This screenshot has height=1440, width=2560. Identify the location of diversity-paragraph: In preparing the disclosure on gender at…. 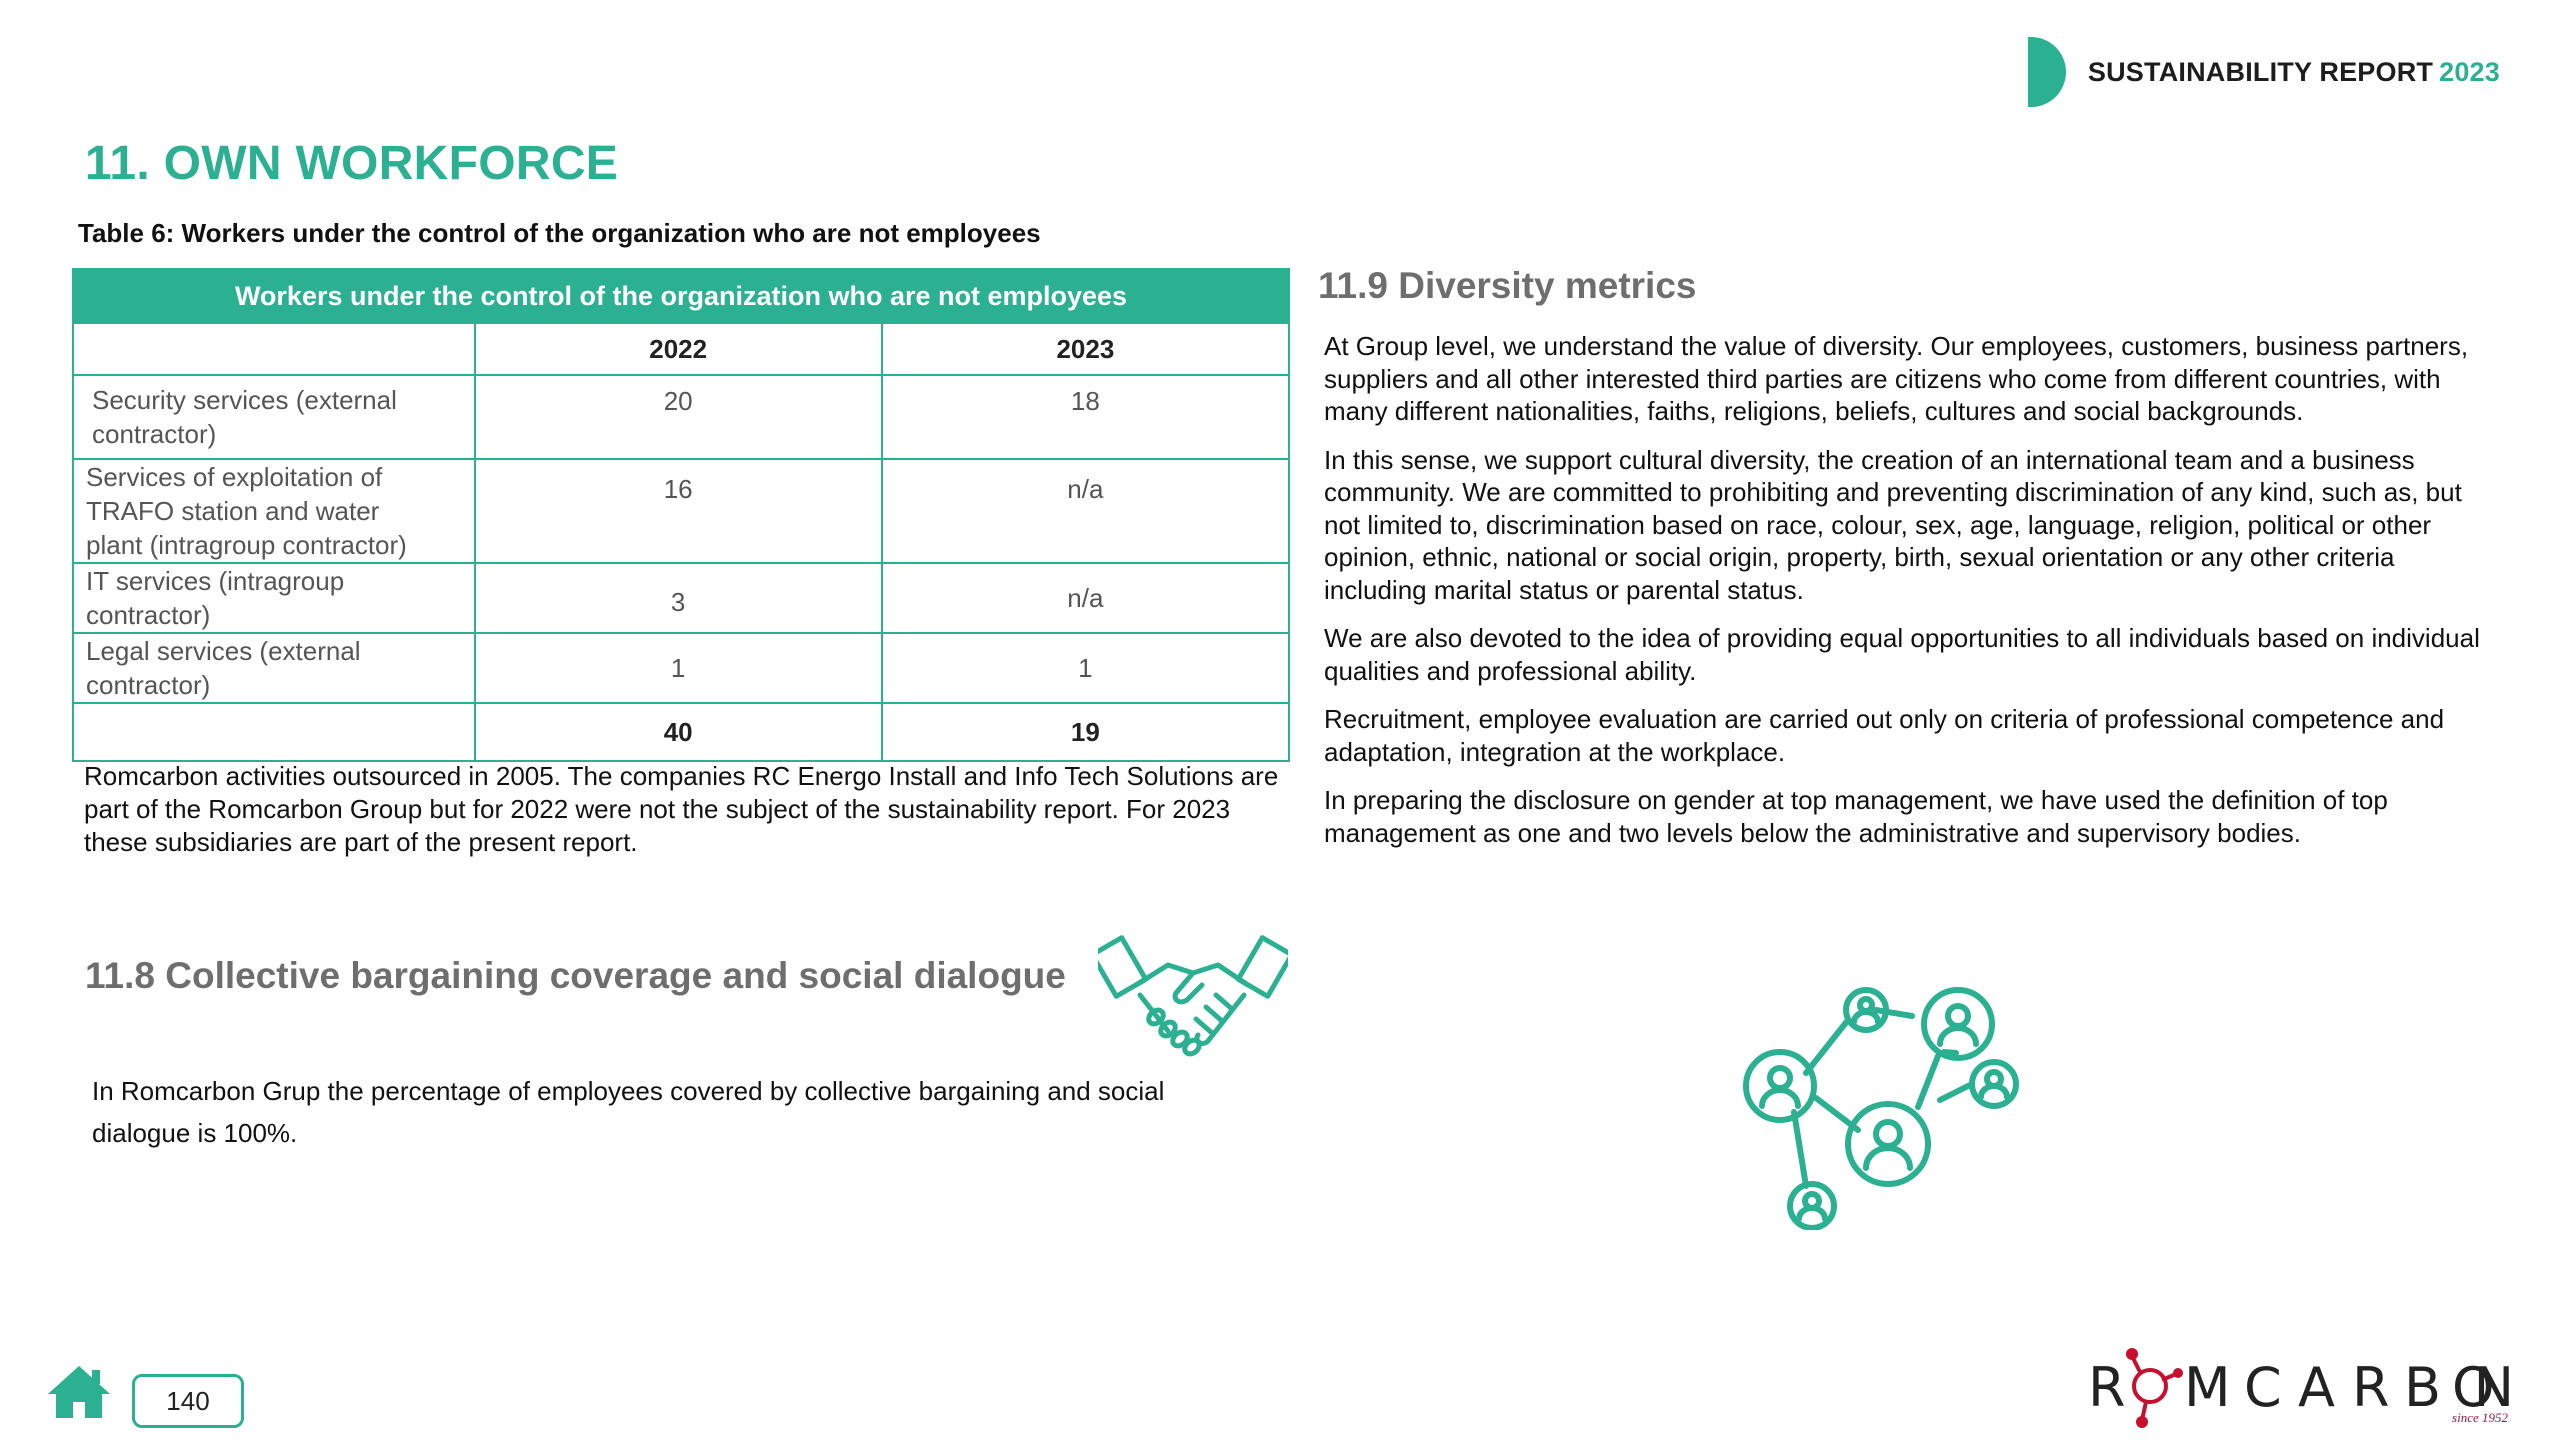
(1856, 816).